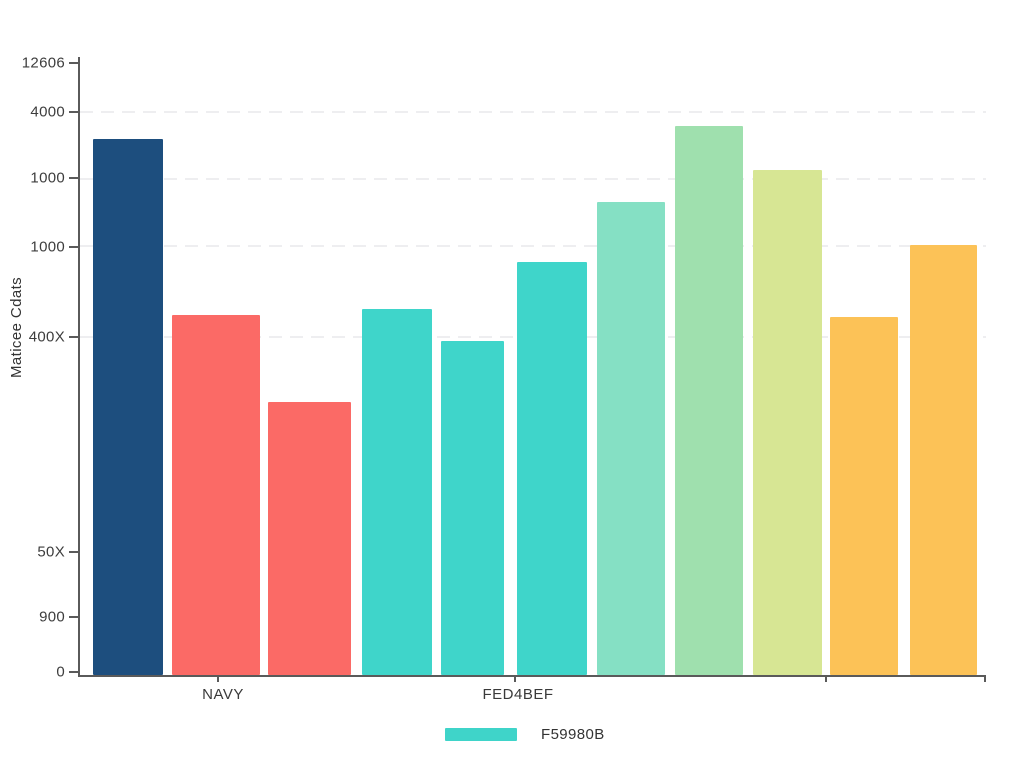  What do you see at coordinates (525, 734) in the screenshot?
I see `legend: F59980B` at bounding box center [525, 734].